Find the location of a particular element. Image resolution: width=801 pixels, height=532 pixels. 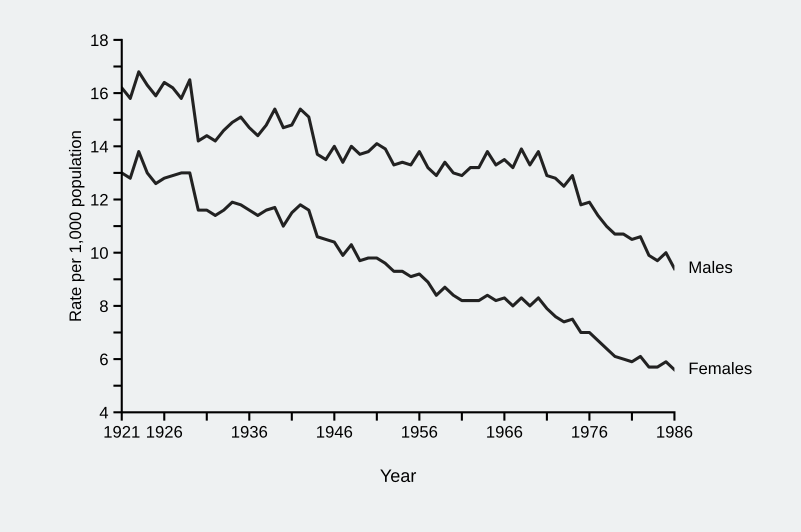

x-tick-label: 1926 is located at coordinates (164, 432).